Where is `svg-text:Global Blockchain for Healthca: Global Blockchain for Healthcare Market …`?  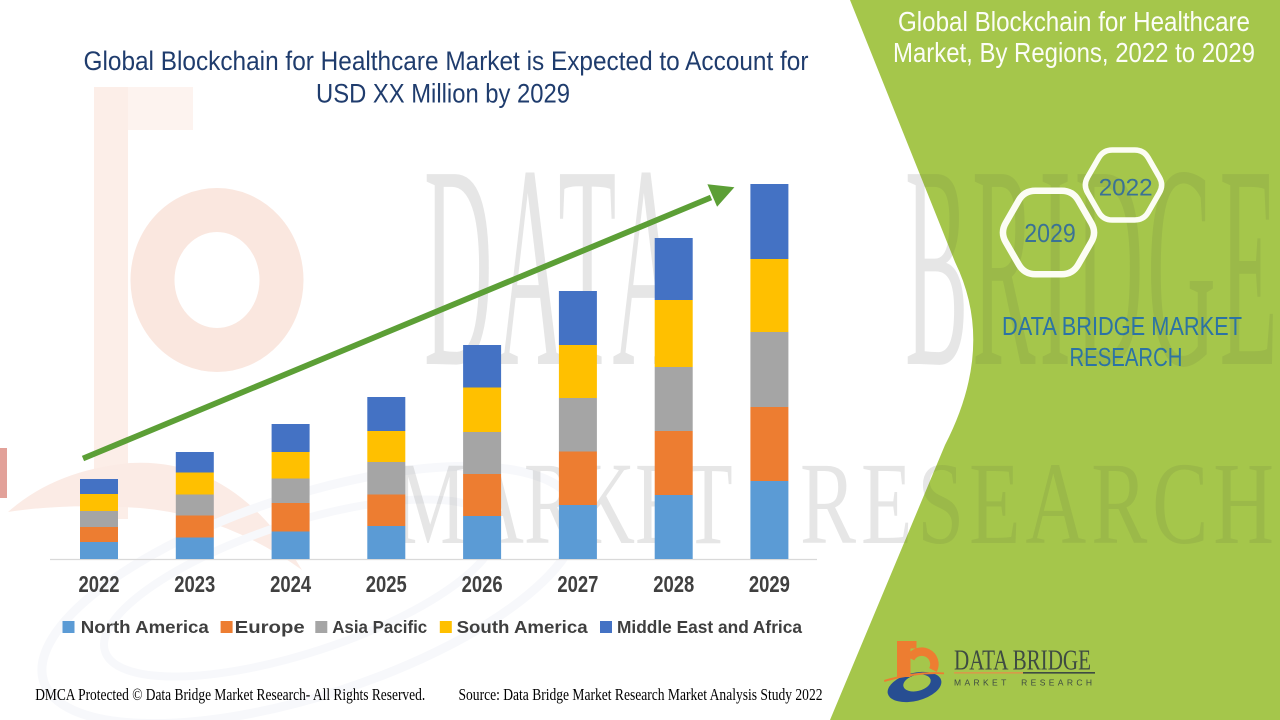
svg-text:Global Blockchain for Healthca: Global Blockchain for Healthcare Market … is located at coordinates (446, 61).